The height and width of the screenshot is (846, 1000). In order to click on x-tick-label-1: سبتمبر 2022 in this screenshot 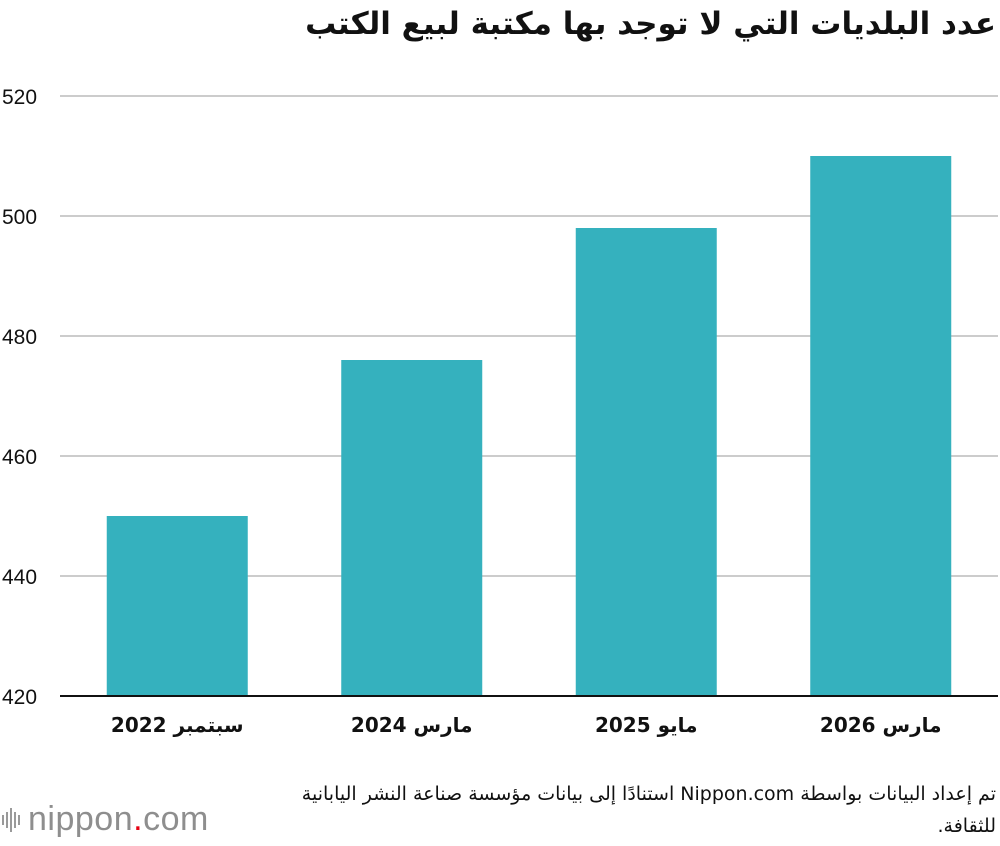, I will do `click(177, 725)`.